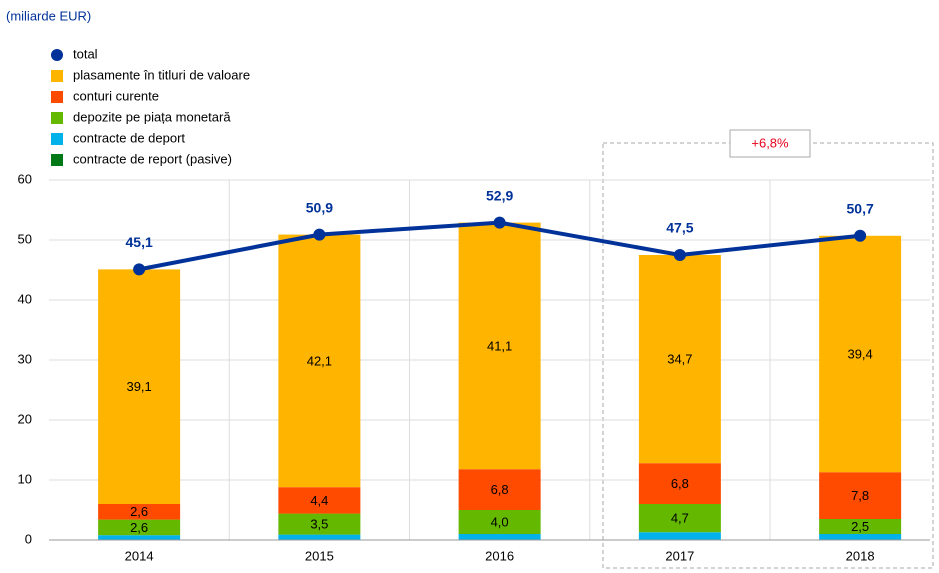 Image resolution: width=939 pixels, height=573 pixels. I want to click on legend-label: plasamente în titluri de valoare, so click(161, 74).